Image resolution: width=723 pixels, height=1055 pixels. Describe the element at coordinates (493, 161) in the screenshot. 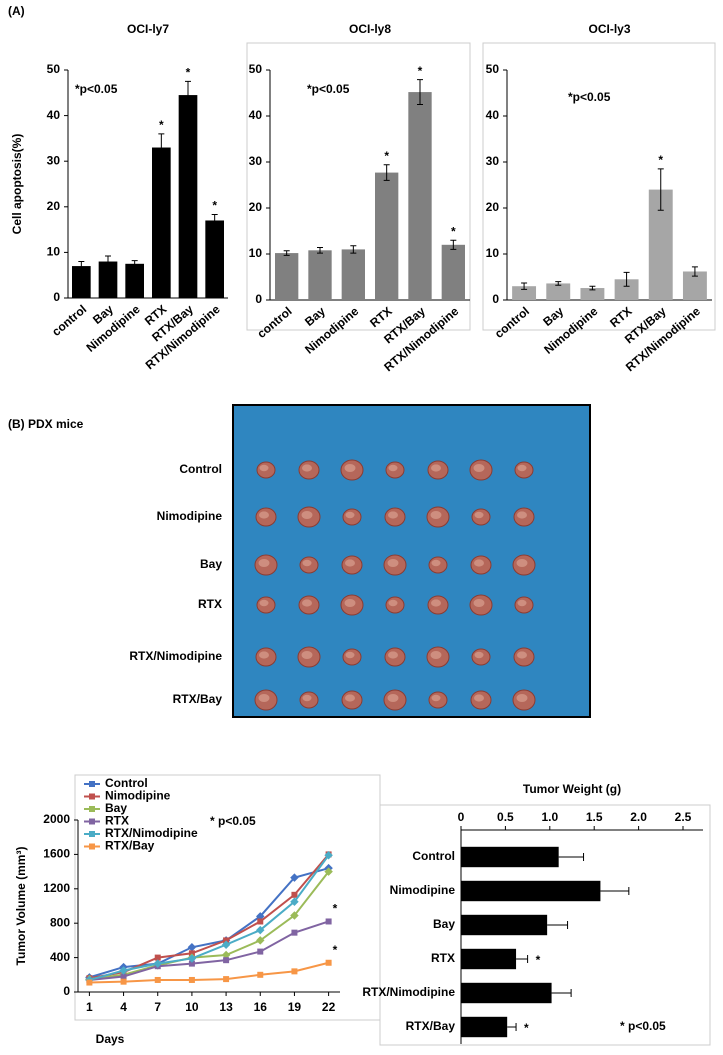

I see `y-tick-label: 30` at that location.